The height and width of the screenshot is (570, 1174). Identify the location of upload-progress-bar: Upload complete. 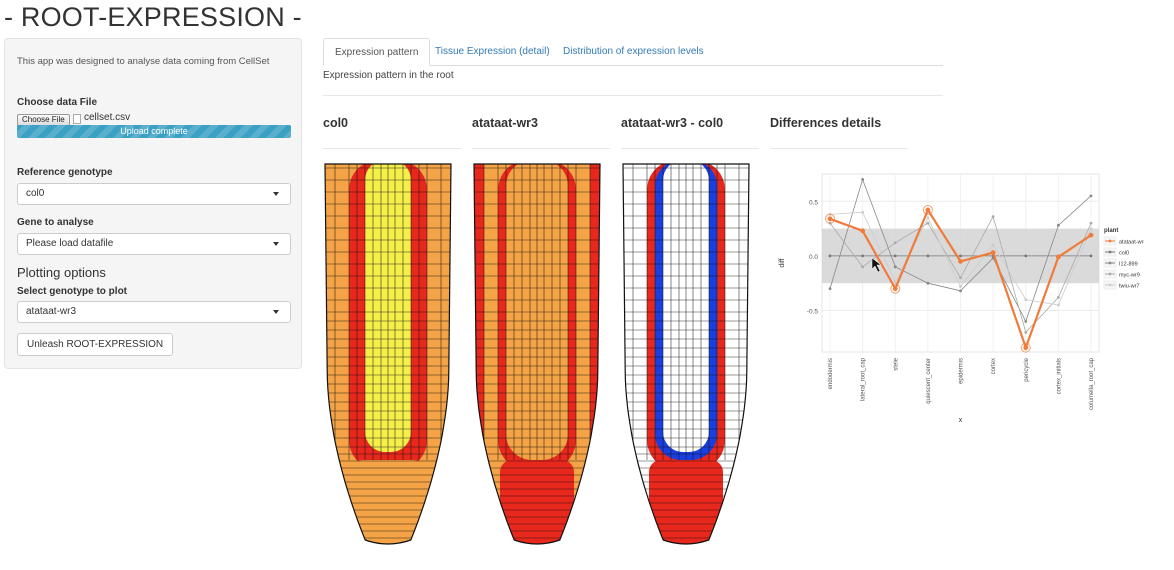
(154, 131).